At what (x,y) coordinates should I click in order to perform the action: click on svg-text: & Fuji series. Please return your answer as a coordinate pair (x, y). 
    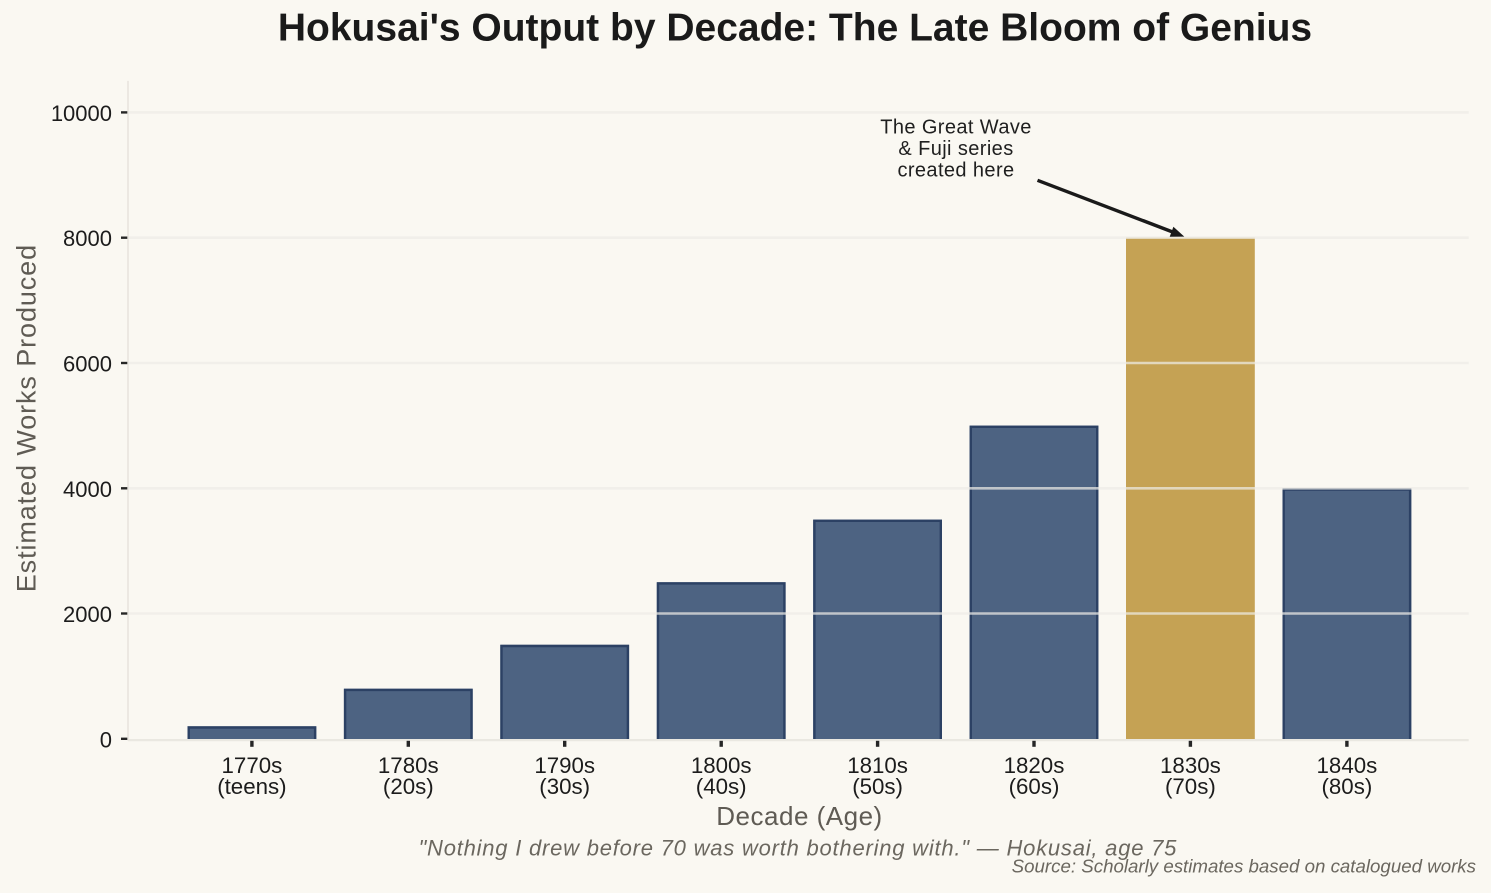
    Looking at the image, I should click on (955, 149).